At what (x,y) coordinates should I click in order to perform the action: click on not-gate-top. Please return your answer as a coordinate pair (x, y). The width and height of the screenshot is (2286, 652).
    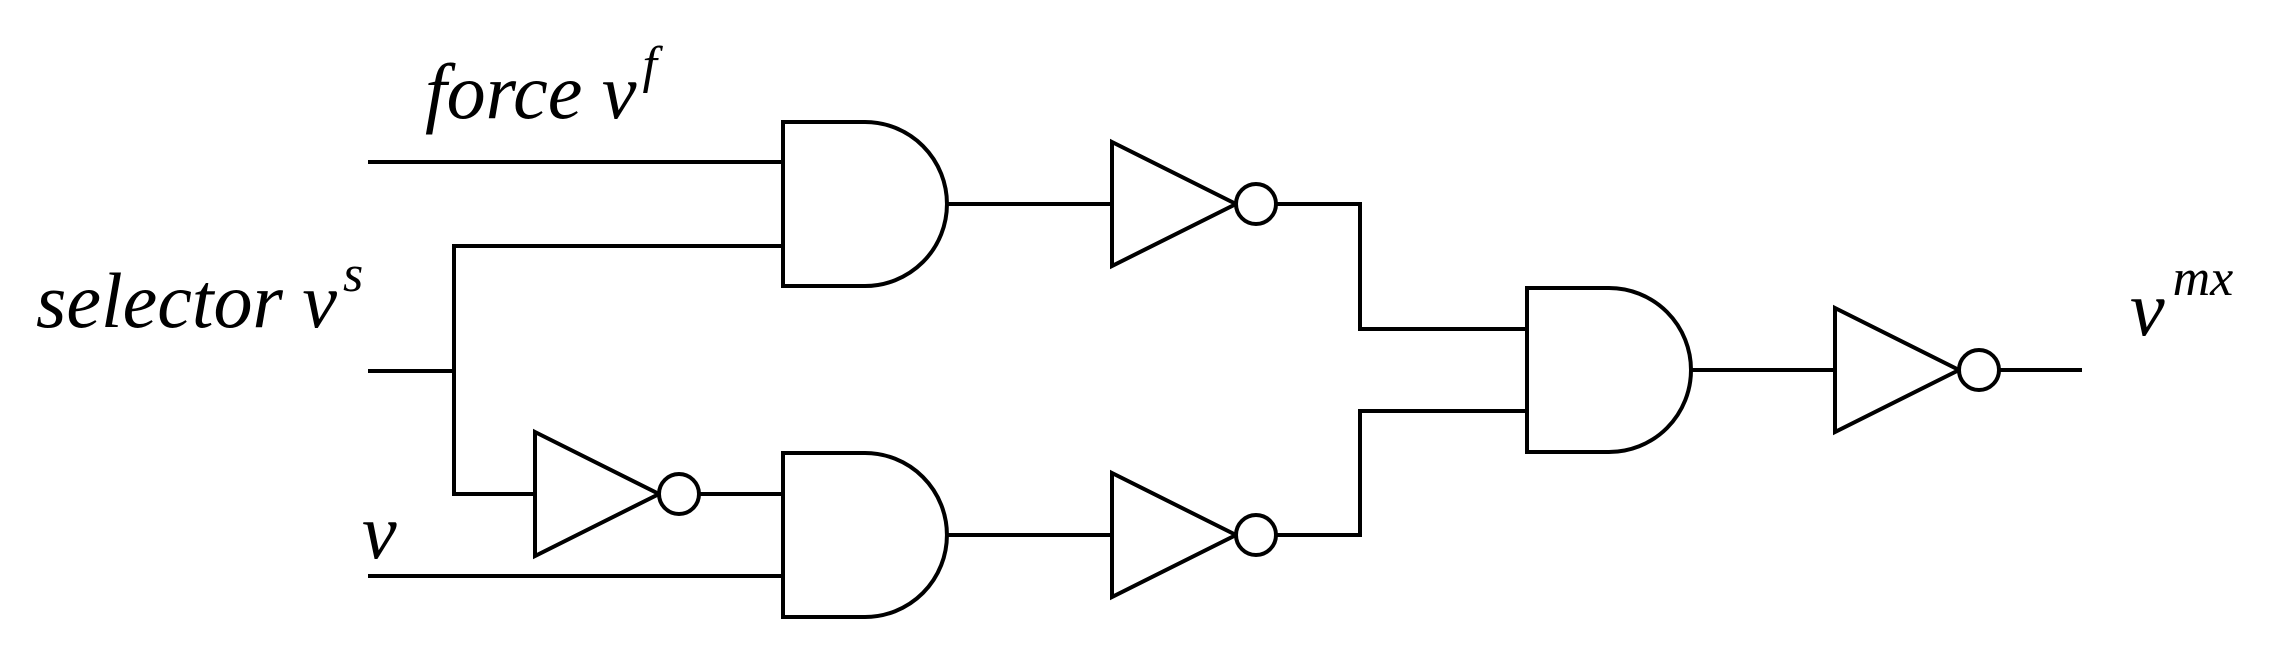
    Looking at the image, I should click on (1175, 204).